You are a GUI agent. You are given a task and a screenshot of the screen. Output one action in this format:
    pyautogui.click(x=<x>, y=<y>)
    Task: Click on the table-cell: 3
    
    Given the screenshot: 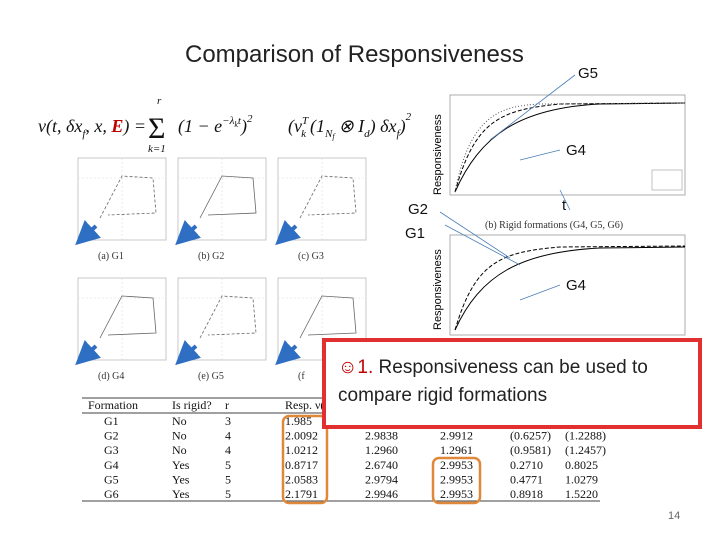 What is the action you would take?
    pyautogui.click(x=228, y=421)
    